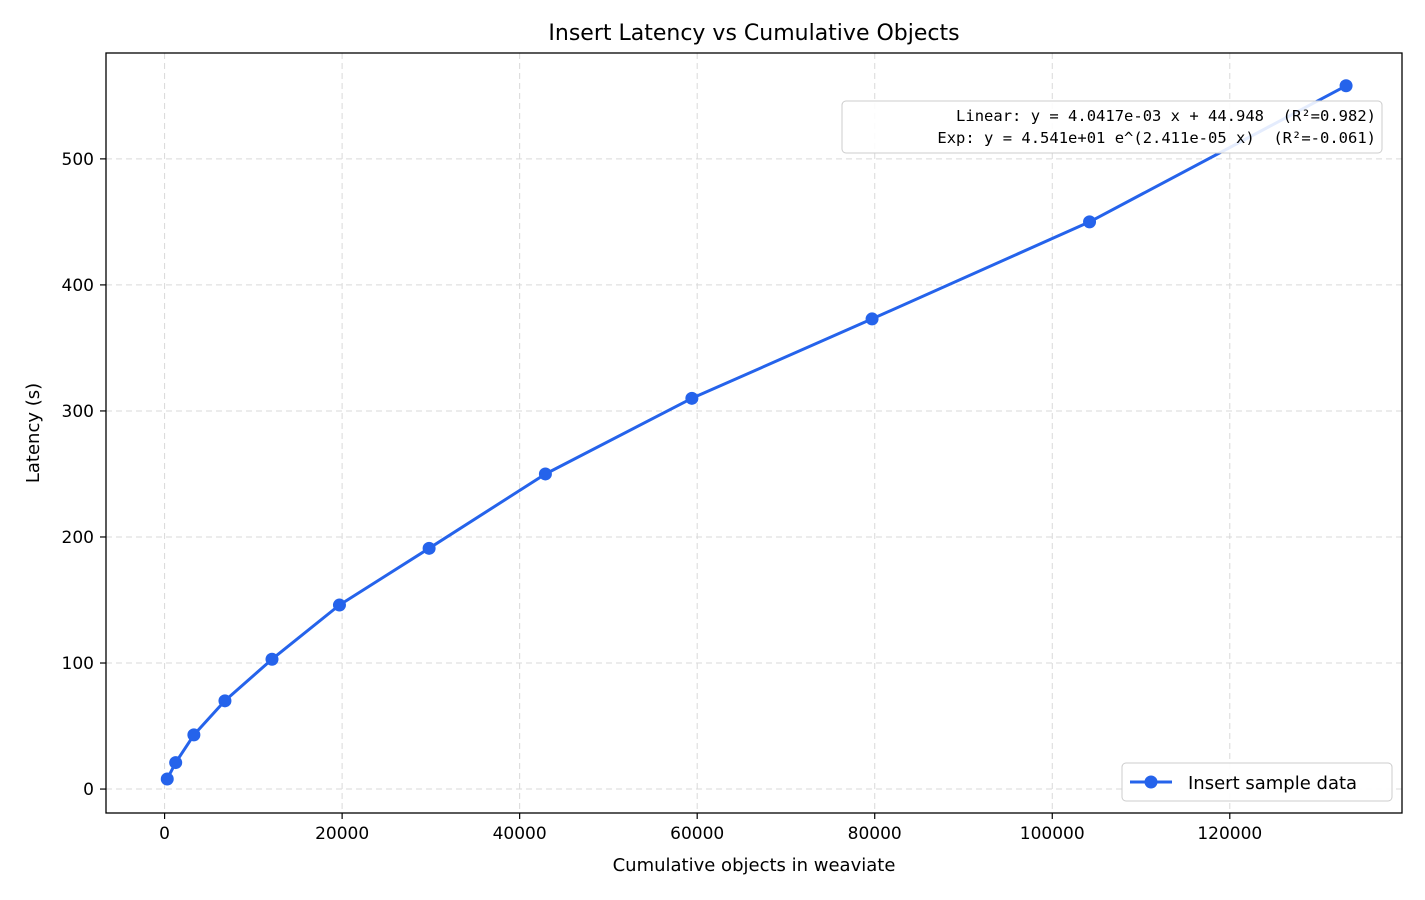 This screenshot has width=1425, height=900. What do you see at coordinates (88, 790) in the screenshot?
I see `y-tick-label: 0` at bounding box center [88, 790].